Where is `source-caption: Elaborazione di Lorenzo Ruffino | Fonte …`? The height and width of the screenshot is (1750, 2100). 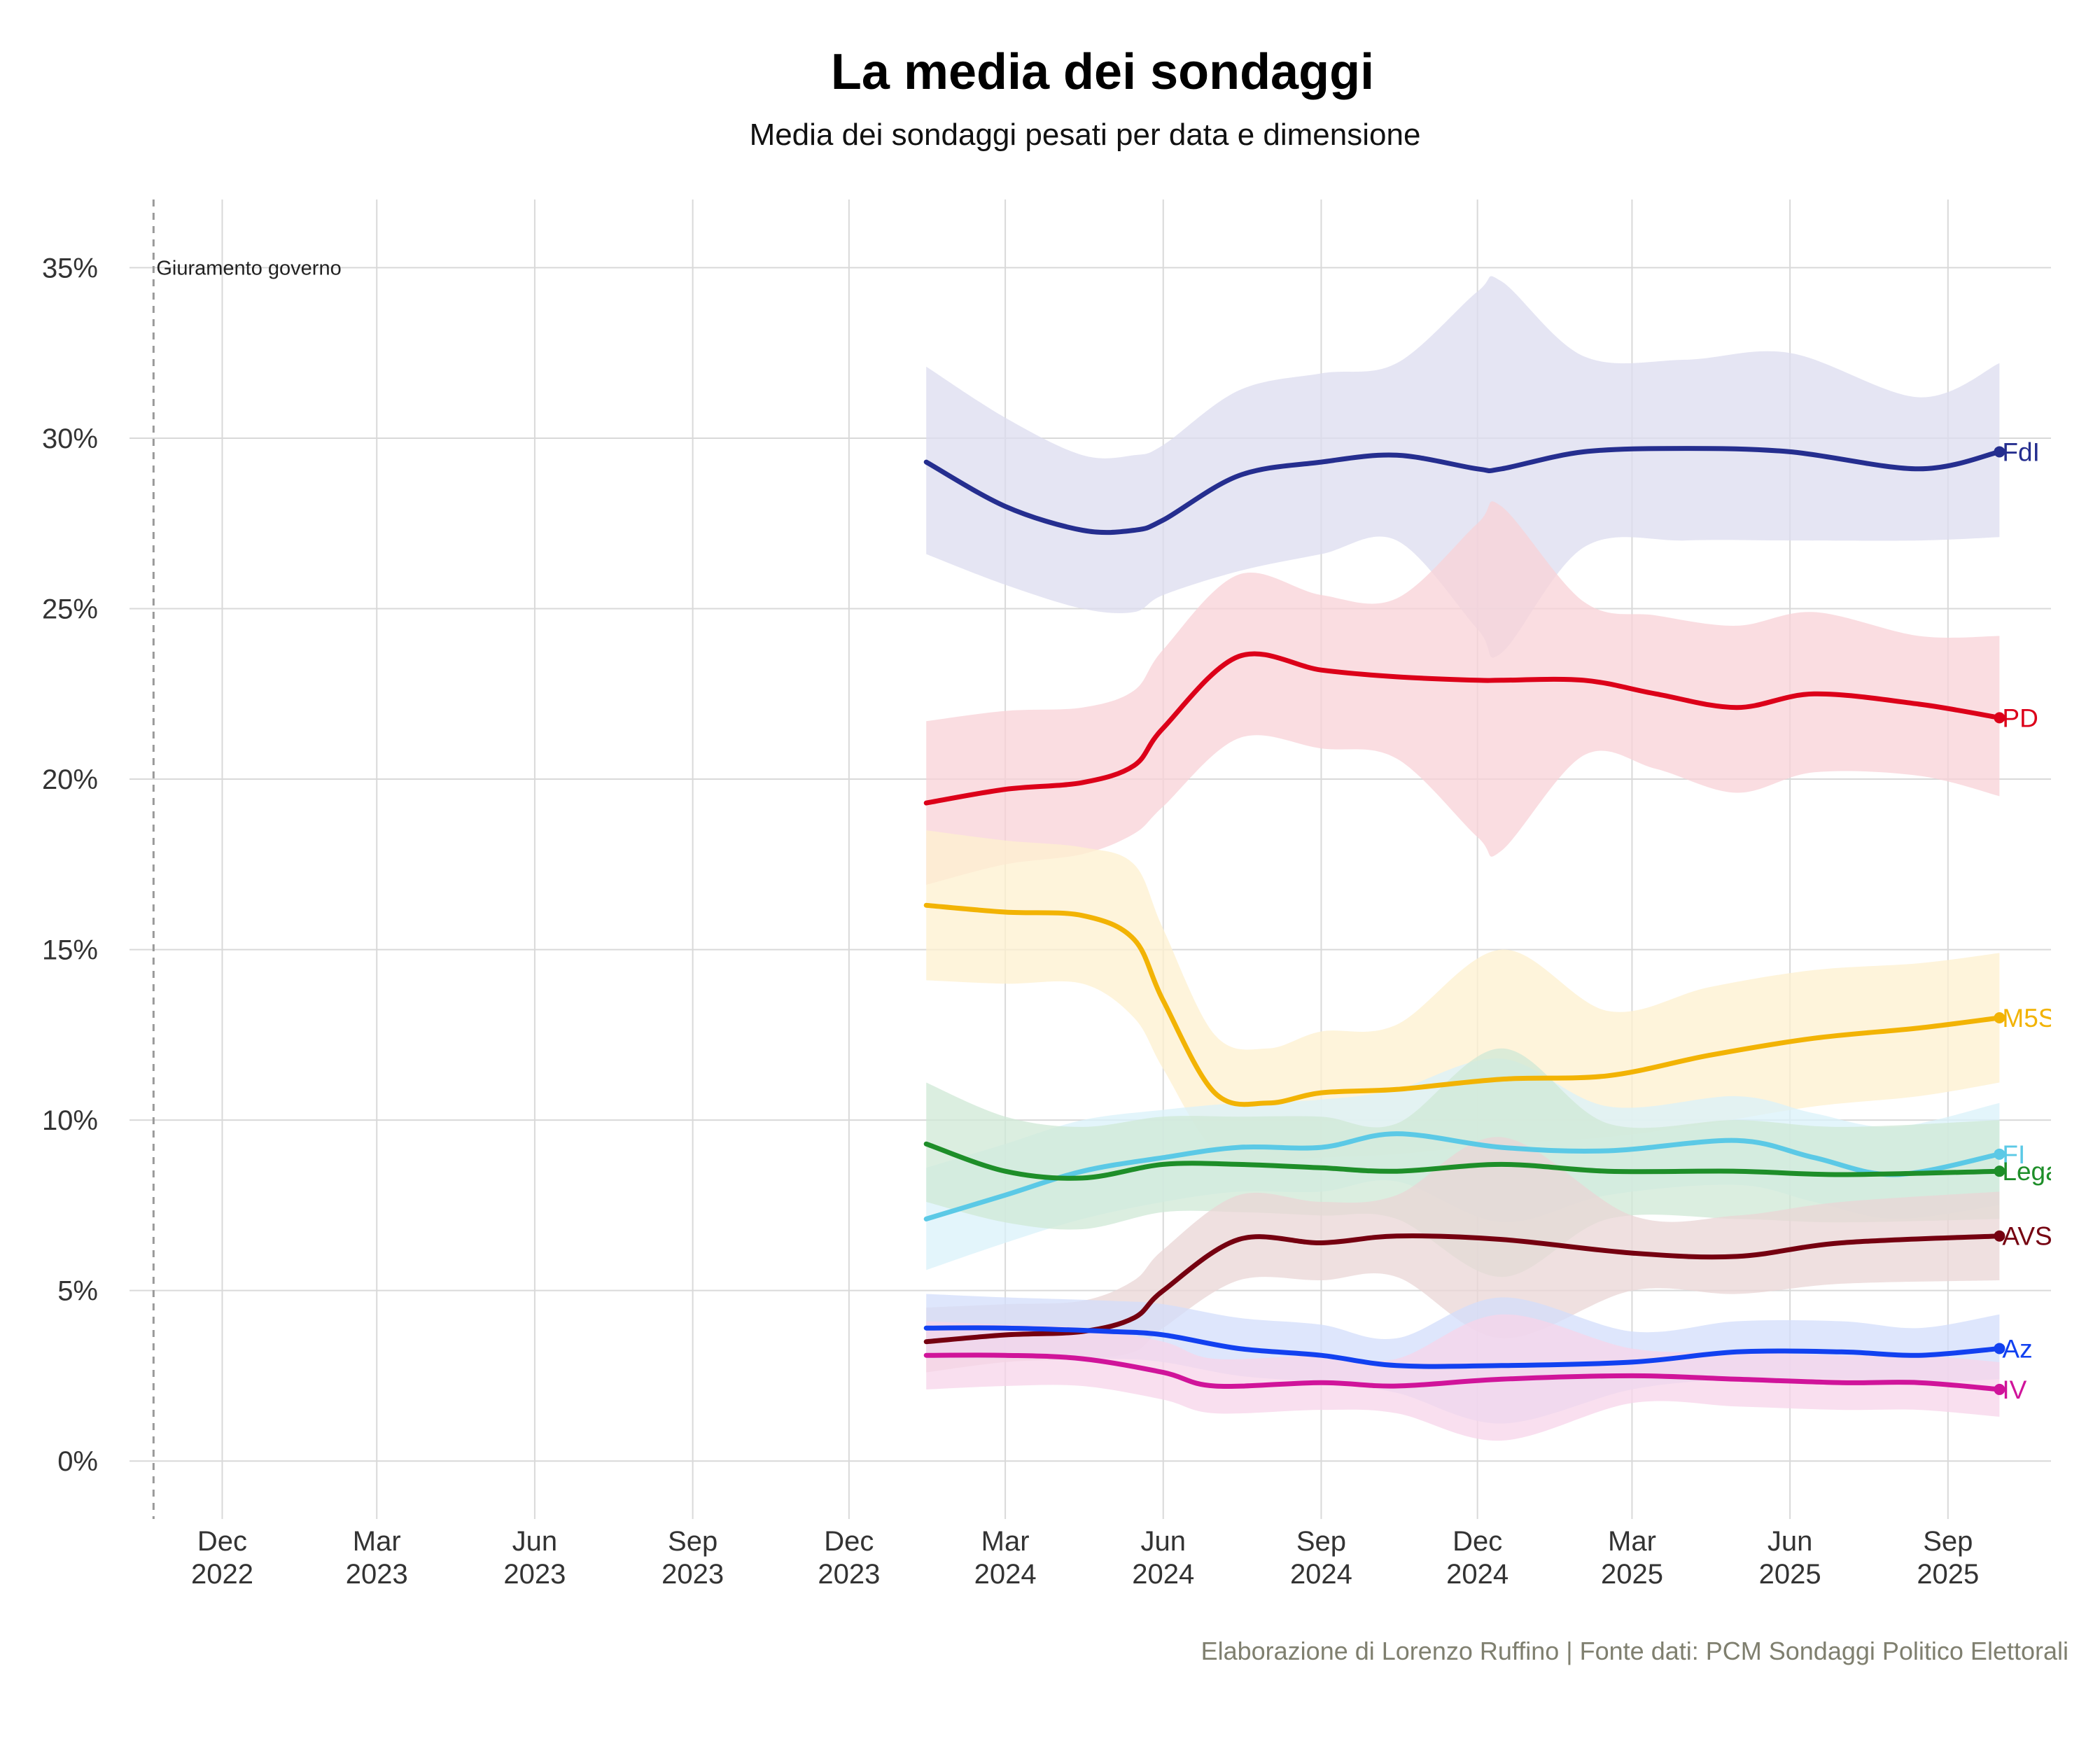
source-caption: Elaborazione di Lorenzo Ruffino | Fonte … is located at coordinates (1634, 1651).